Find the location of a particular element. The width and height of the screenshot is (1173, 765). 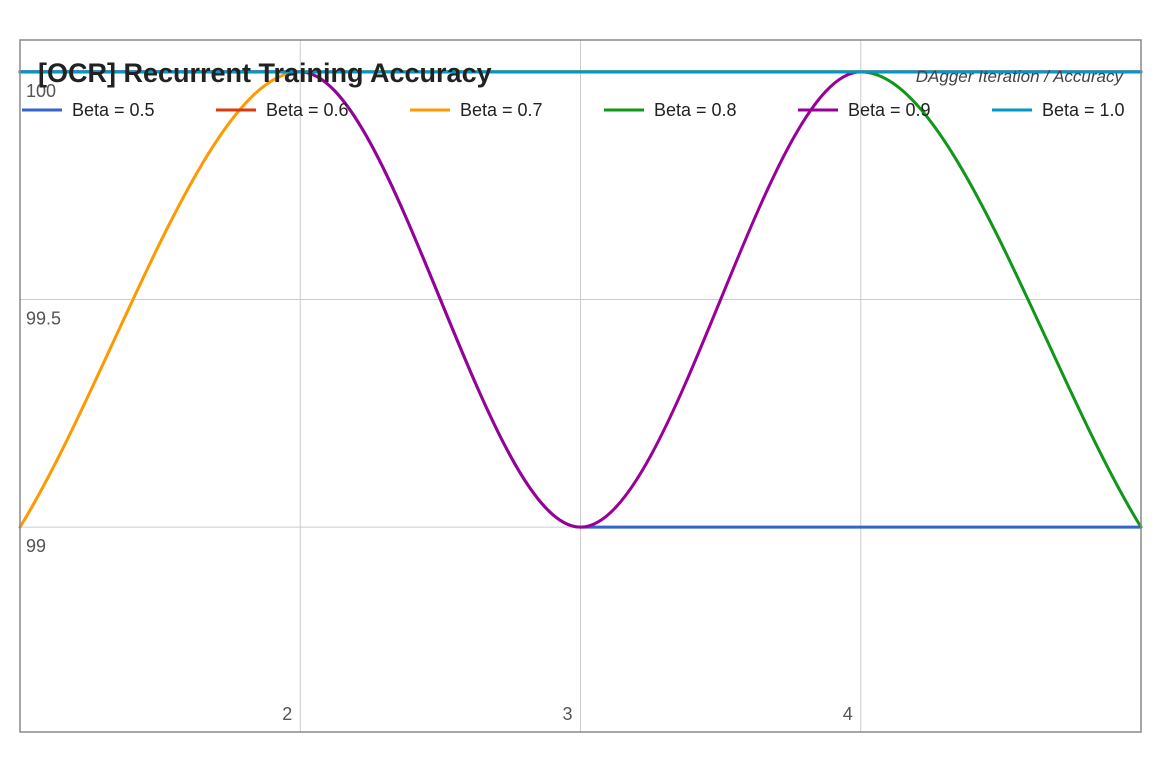

x-tick-label: 2 is located at coordinates (287, 714).